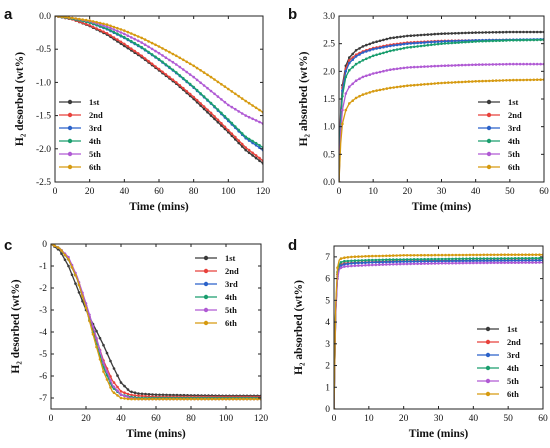 Image resolution: width=550 pixels, height=448 pixels. What do you see at coordinates (194, 192) in the screenshot?
I see `x-tick-label: 80` at bounding box center [194, 192].